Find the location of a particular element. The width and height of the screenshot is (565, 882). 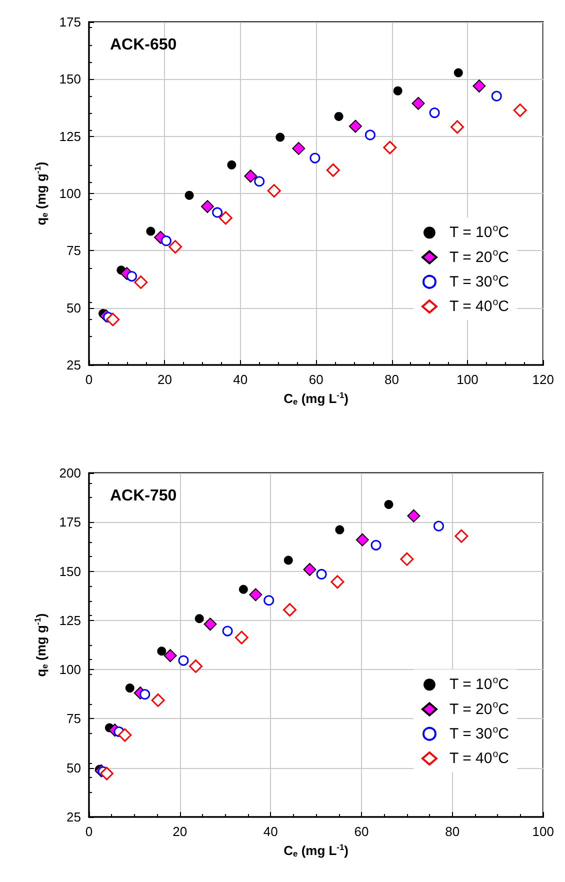

text: ACK-650 is located at coordinates (143, 45).